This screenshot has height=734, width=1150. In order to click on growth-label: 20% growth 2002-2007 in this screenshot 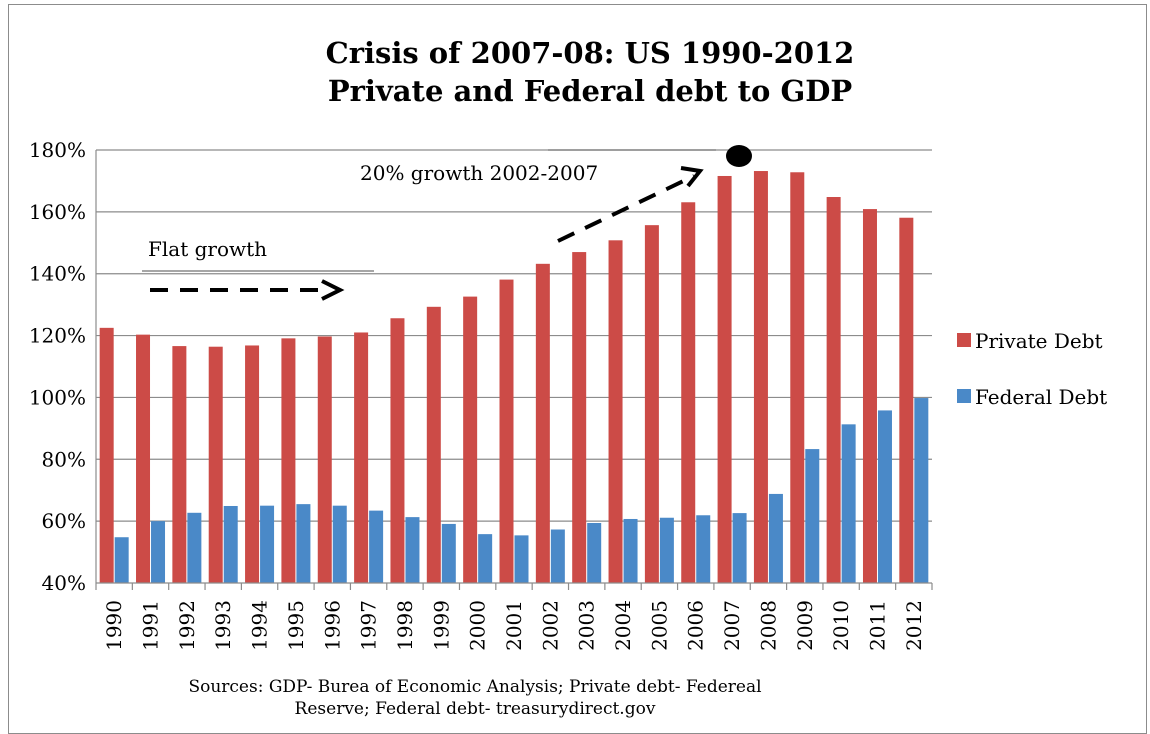, I will do `click(479, 173)`.